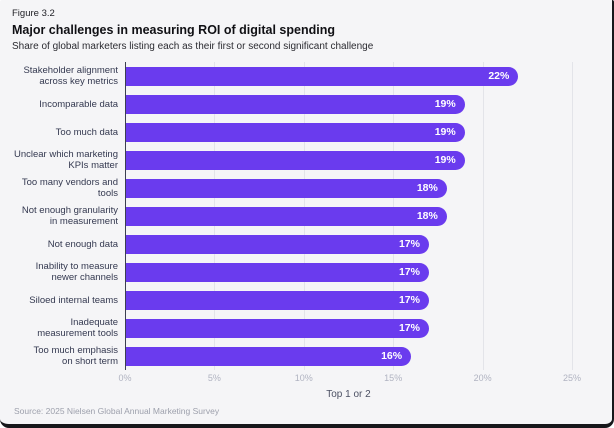 The image size is (614, 428). Describe the element at coordinates (65, 160) in the screenshot. I see `bar-category-label: Unclear which marketing KPIs matter` at that location.